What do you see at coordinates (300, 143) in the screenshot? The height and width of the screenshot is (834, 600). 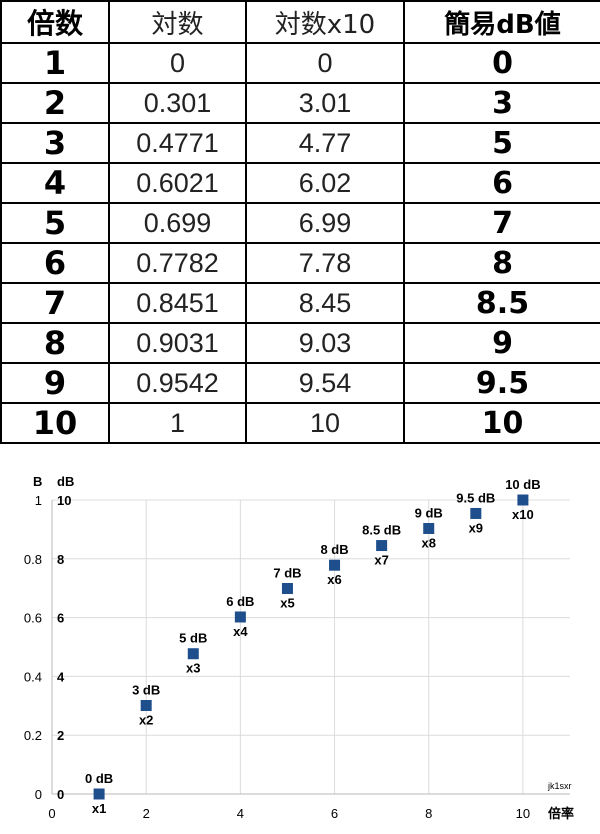 I see `table-row: 3 0.4771 4.77 5` at bounding box center [300, 143].